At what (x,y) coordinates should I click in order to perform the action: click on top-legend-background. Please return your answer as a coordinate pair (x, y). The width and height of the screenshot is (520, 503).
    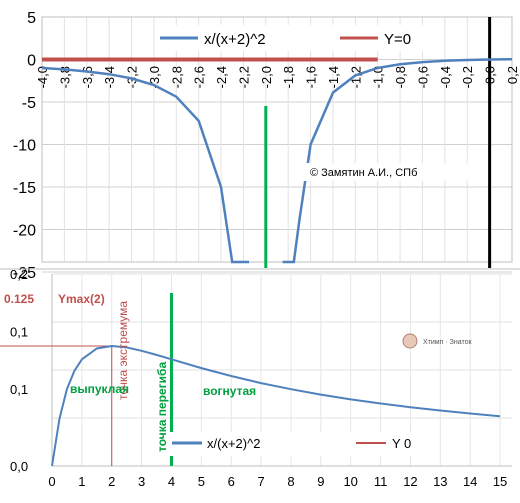
    Looking at the image, I should click on (290, 38).